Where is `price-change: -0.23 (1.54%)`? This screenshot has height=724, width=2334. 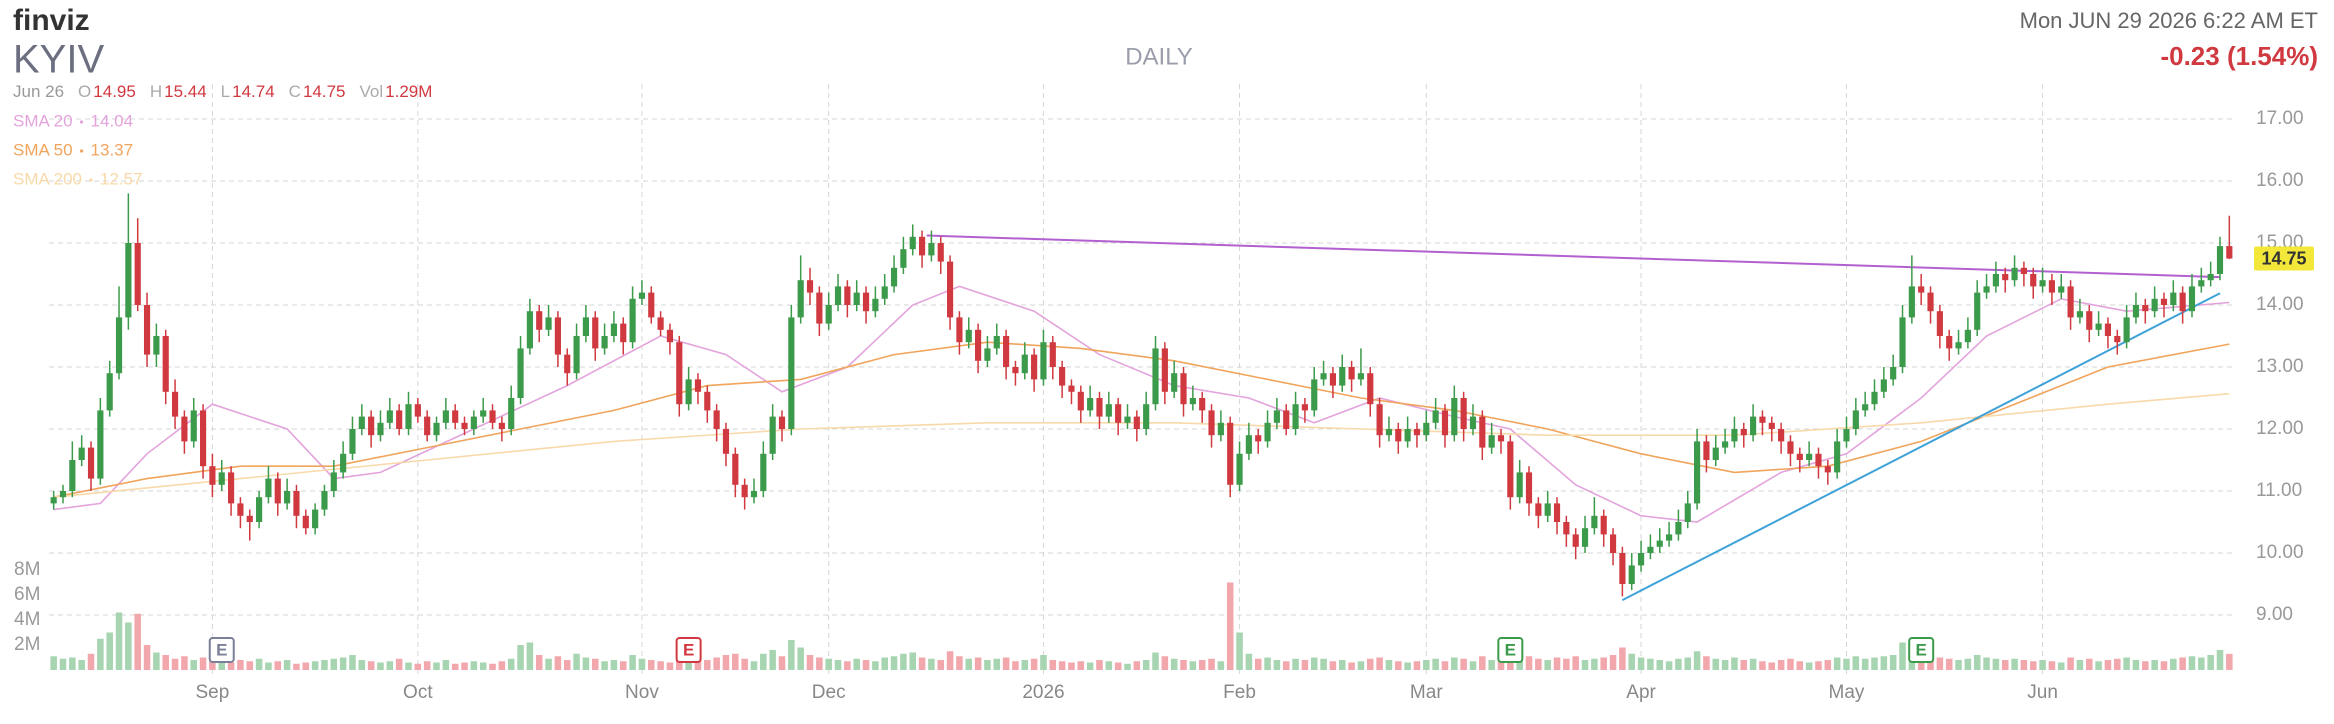
price-change: -0.23 (1.54%) is located at coordinates (2239, 56).